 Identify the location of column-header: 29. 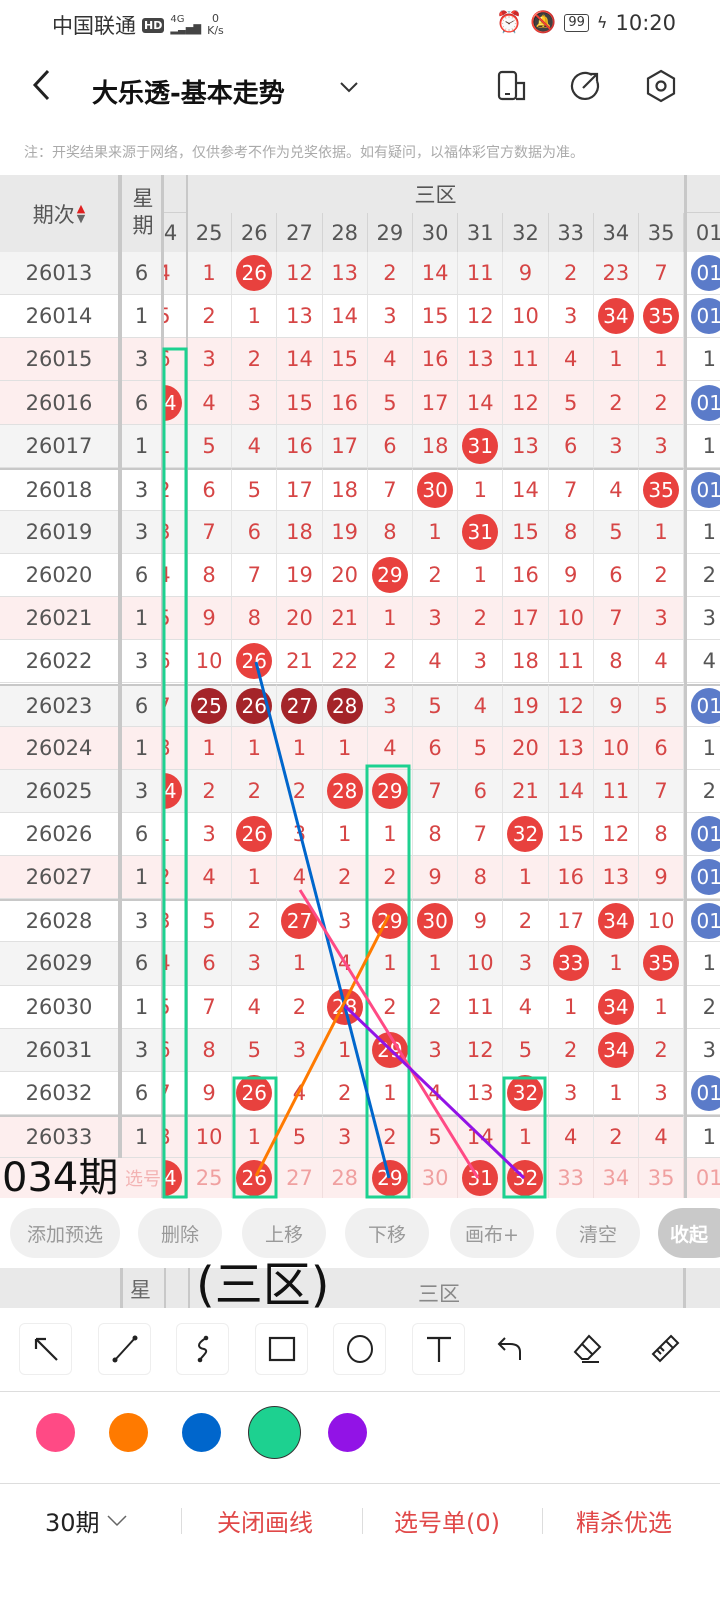
(390, 232).